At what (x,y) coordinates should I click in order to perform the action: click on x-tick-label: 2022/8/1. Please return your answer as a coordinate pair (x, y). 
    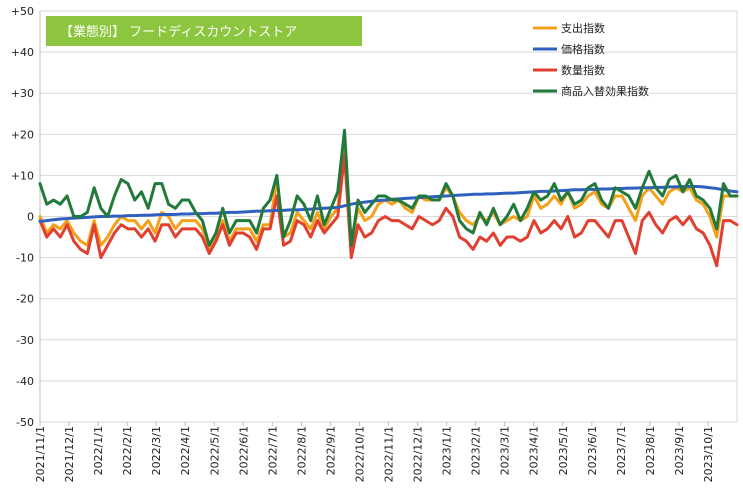
    Looking at the image, I should click on (301, 450).